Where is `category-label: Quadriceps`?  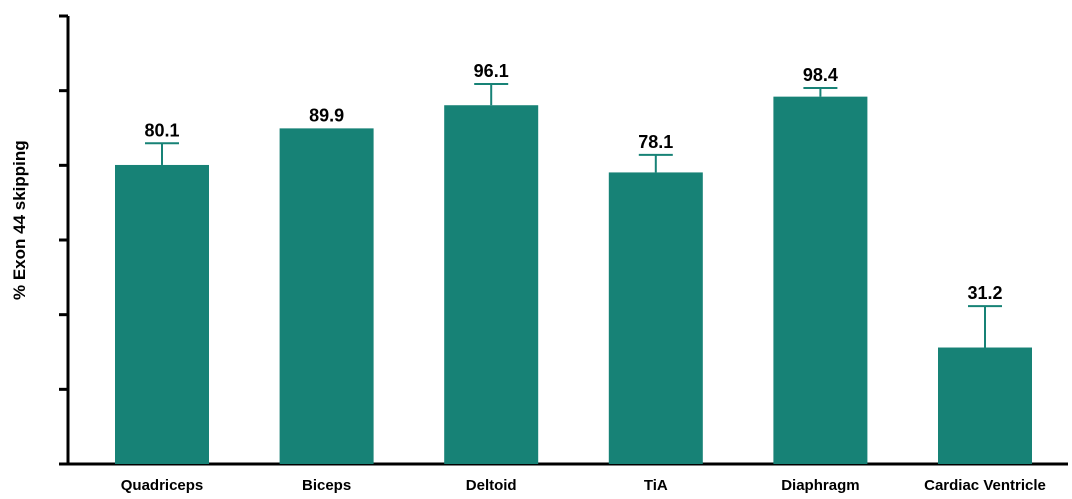
category-label: Quadriceps is located at coordinates (162, 485).